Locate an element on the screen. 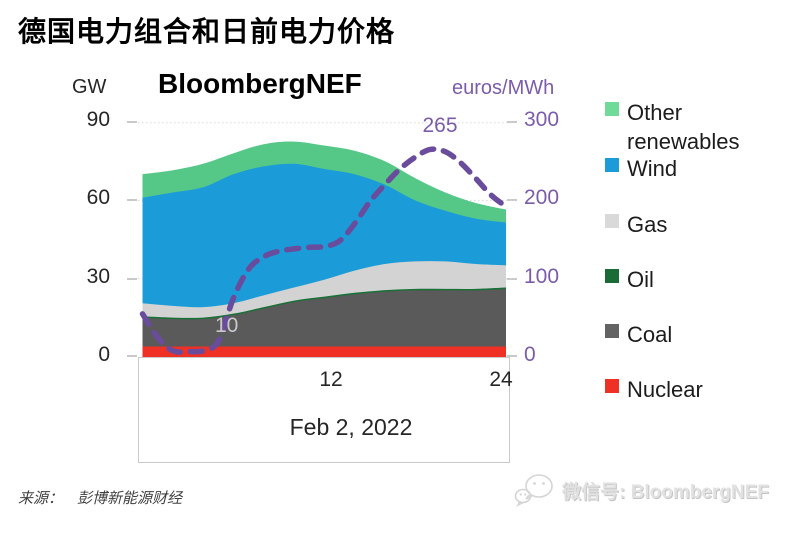 The image size is (800, 536). nuclear-swatch-icon is located at coordinates (612, 386).